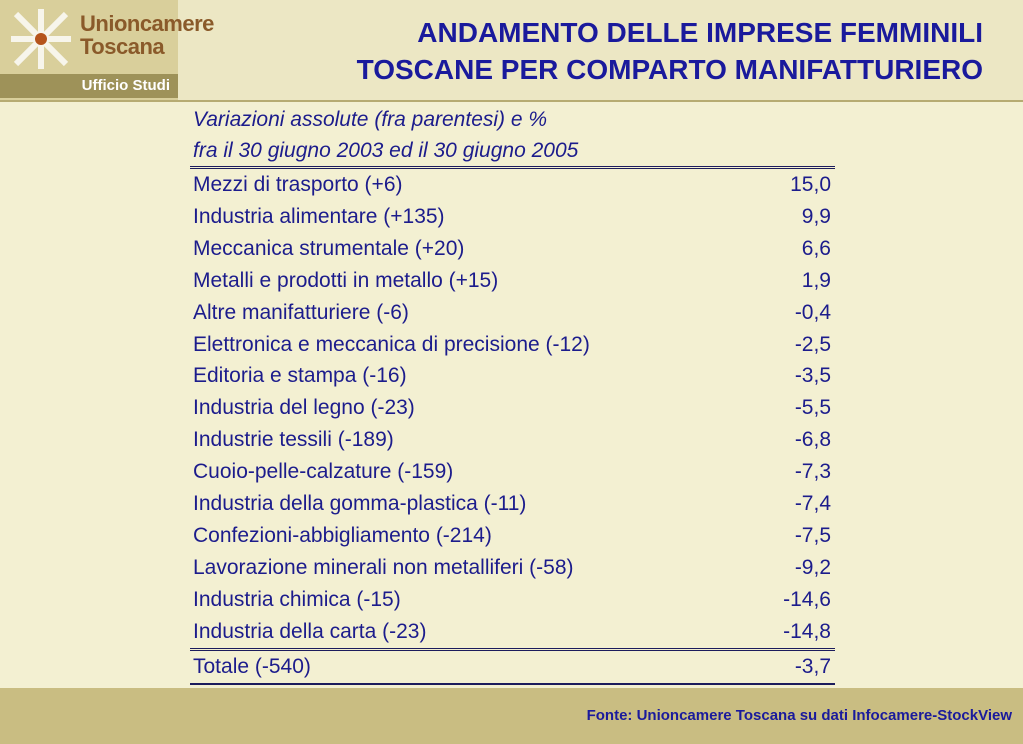 Image resolution: width=1023 pixels, height=744 pixels. Describe the element at coordinates (252, 666) in the screenshot. I see `total-label: Totale (-540)` at that location.